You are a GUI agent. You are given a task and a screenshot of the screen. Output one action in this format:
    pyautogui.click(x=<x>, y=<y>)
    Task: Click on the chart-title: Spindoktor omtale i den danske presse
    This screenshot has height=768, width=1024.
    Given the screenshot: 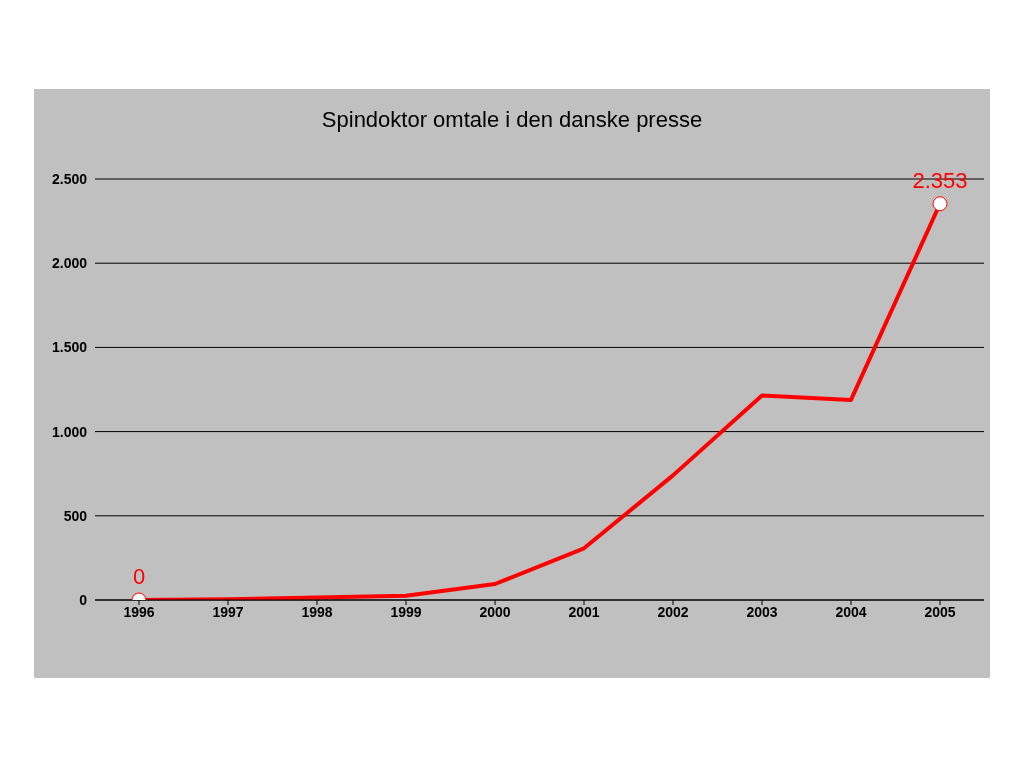 What is the action you would take?
    pyautogui.click(x=512, y=120)
    